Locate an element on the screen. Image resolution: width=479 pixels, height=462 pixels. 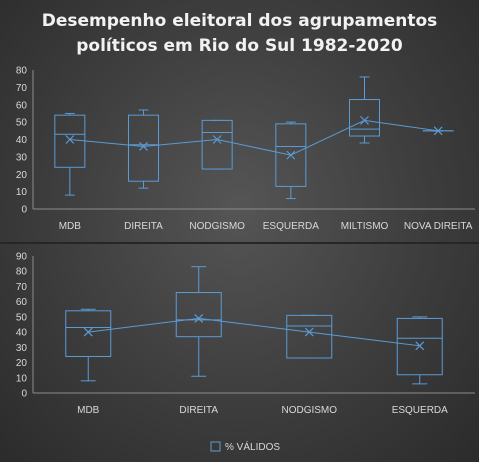
chart-title-line1: Desempenho eleitoral dos agrupamentos is located at coordinates (240, 21).